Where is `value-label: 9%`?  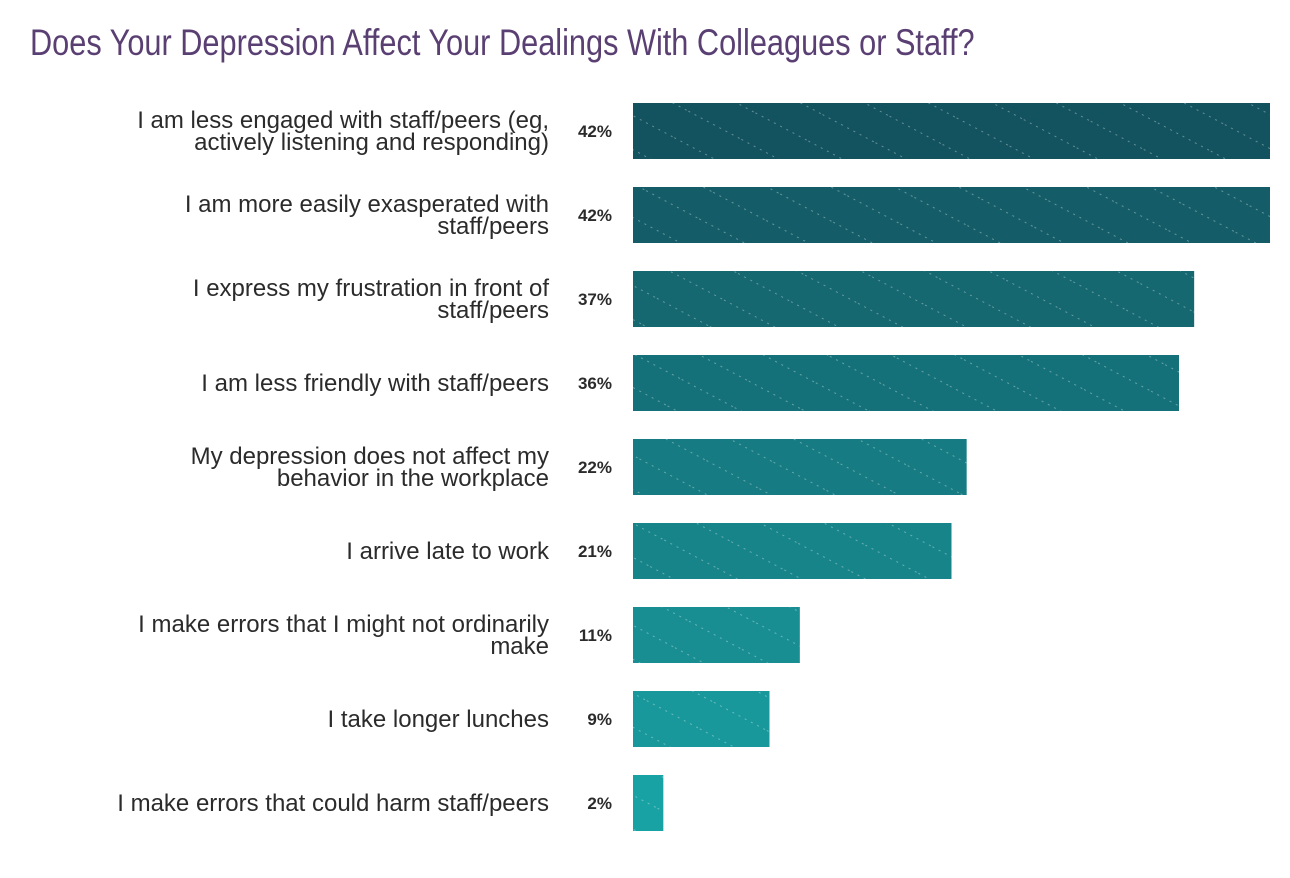 value-label: 9% is located at coordinates (599, 719).